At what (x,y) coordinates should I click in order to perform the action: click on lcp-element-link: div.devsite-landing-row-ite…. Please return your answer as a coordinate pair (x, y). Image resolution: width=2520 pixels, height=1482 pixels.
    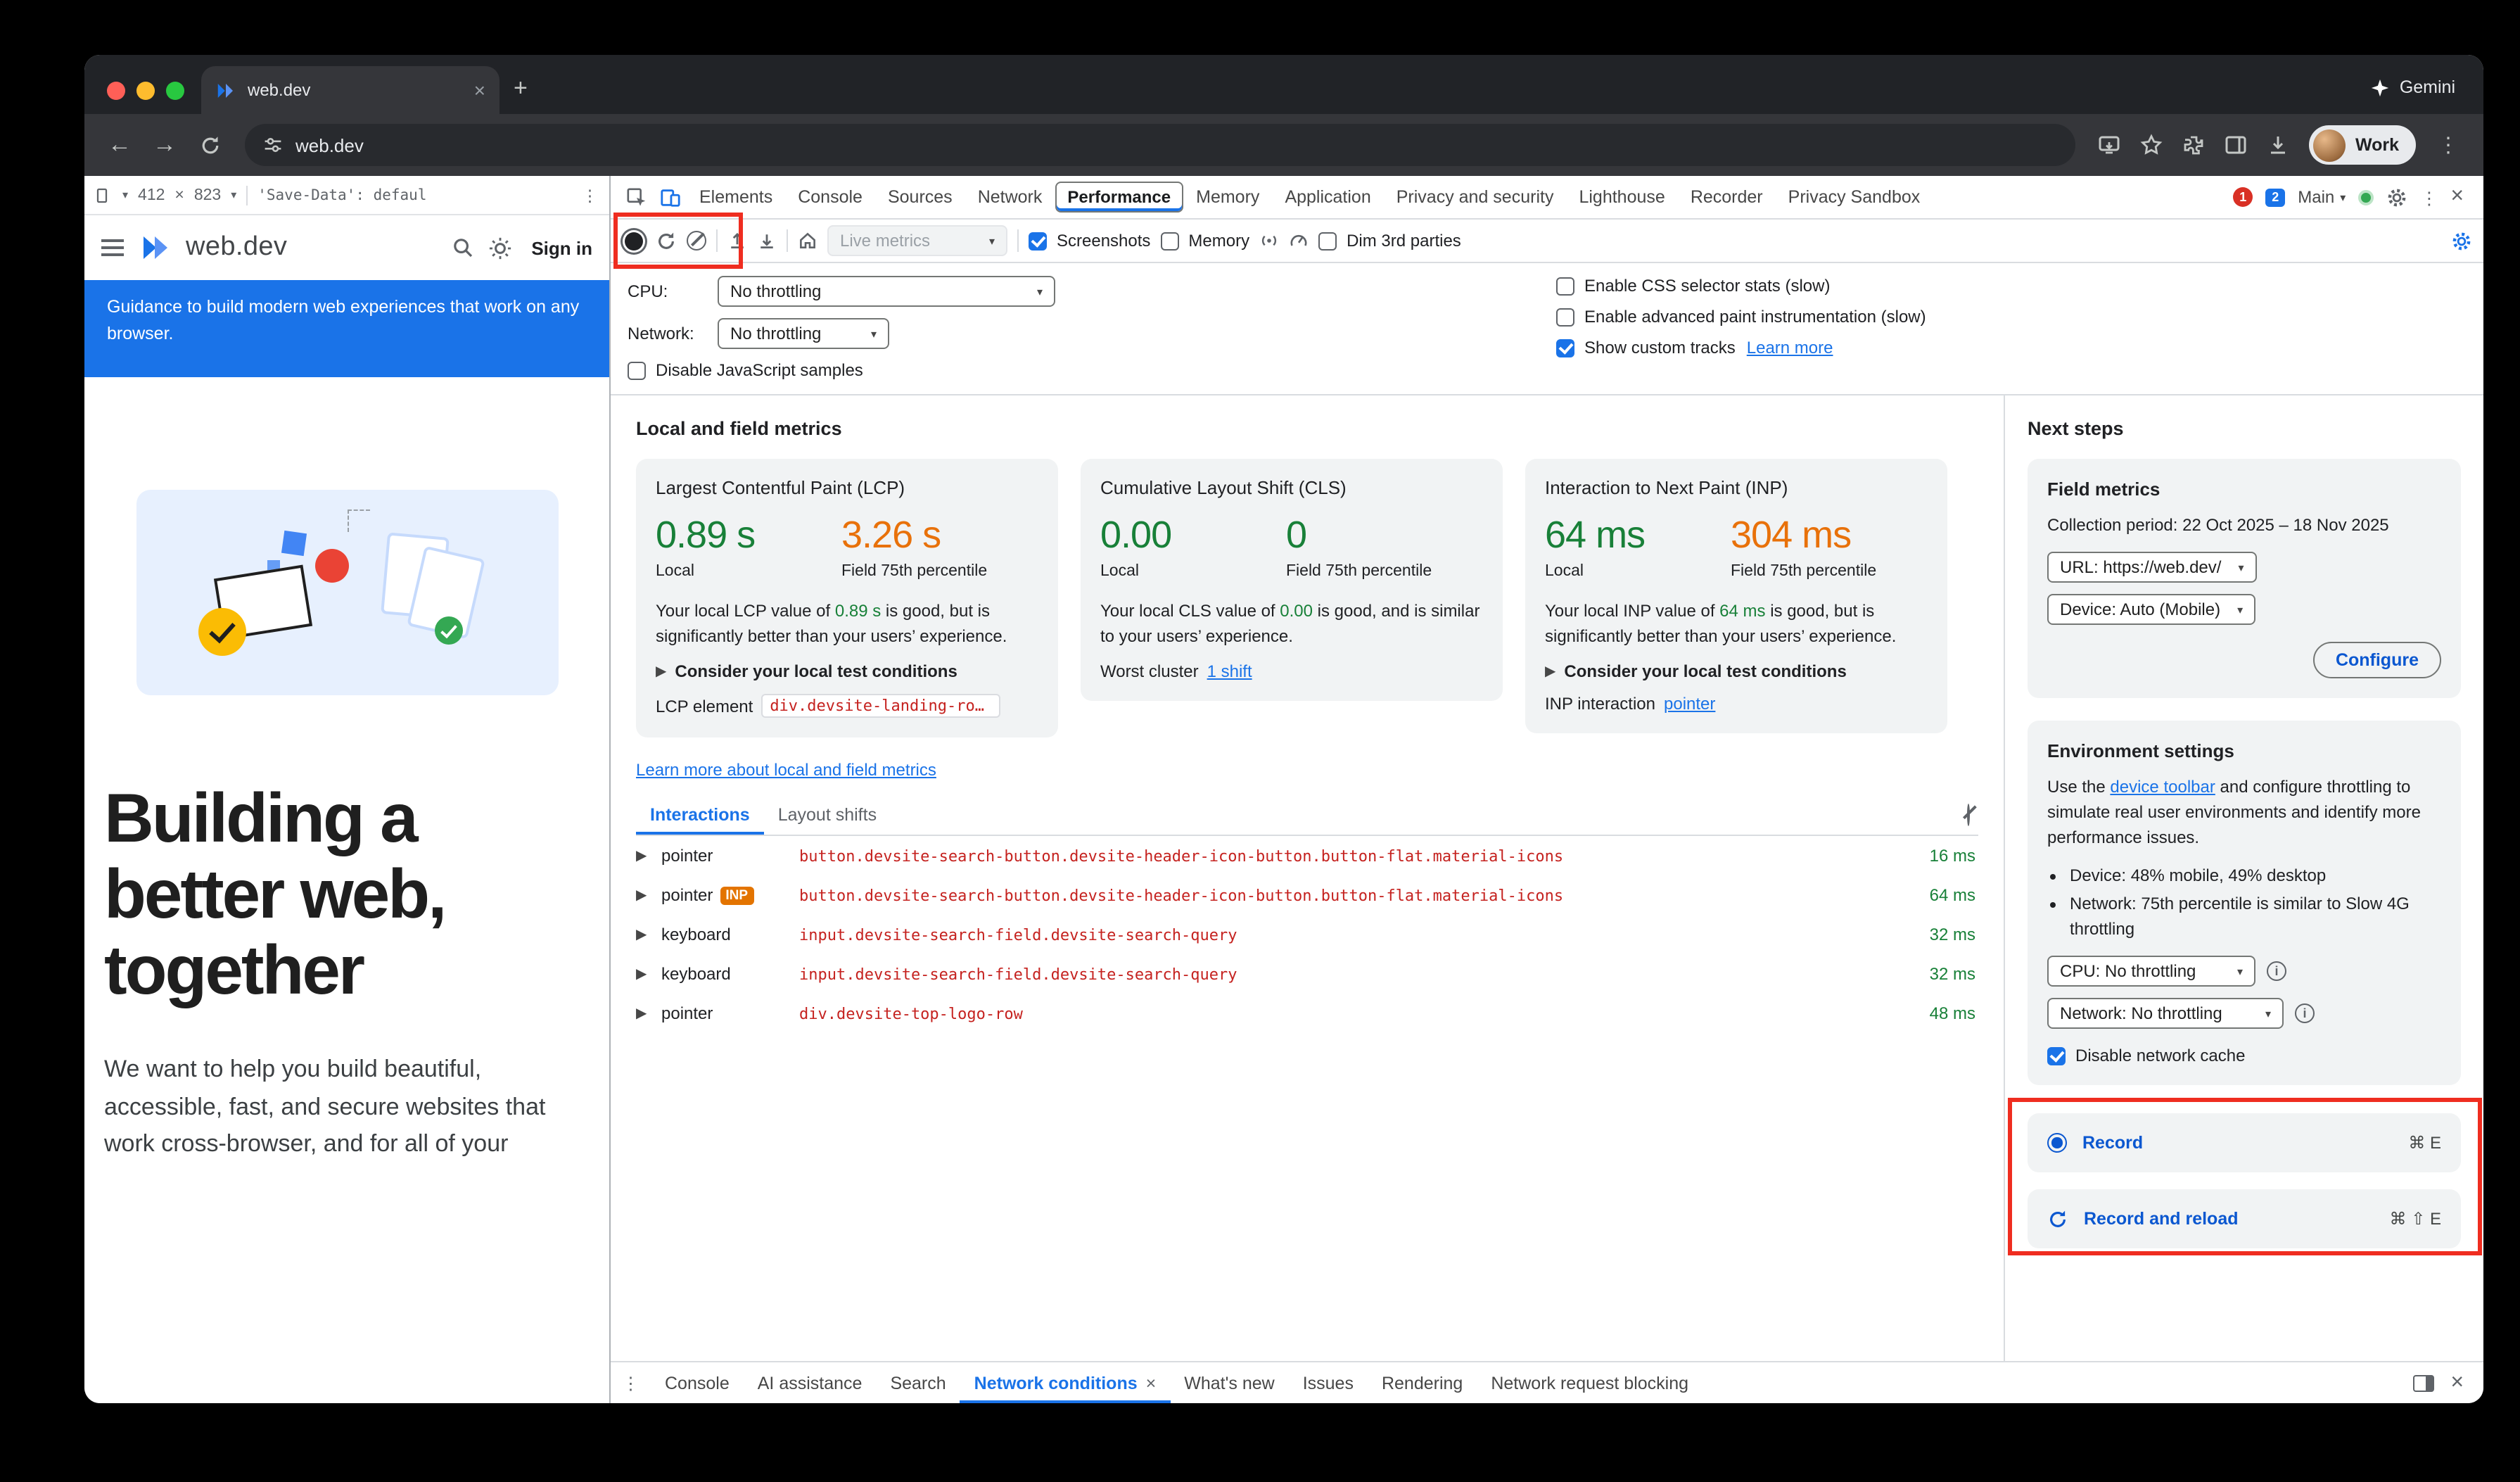
    Looking at the image, I should click on (881, 706).